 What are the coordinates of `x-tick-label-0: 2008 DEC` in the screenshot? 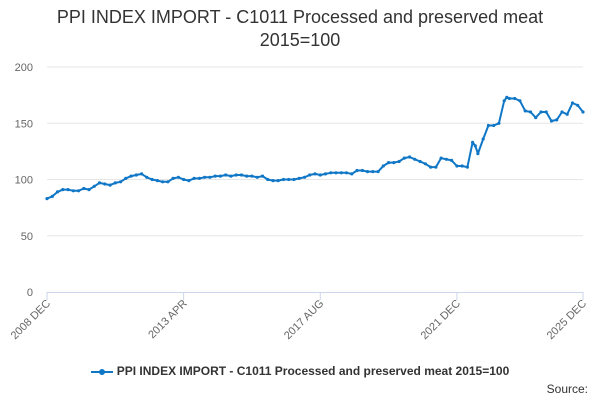 It's located at (31, 320).